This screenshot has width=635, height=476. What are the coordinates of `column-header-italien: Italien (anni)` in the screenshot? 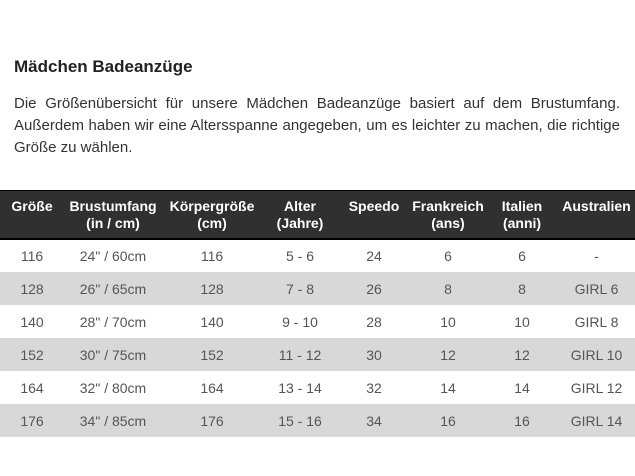 It's located at (522, 215).